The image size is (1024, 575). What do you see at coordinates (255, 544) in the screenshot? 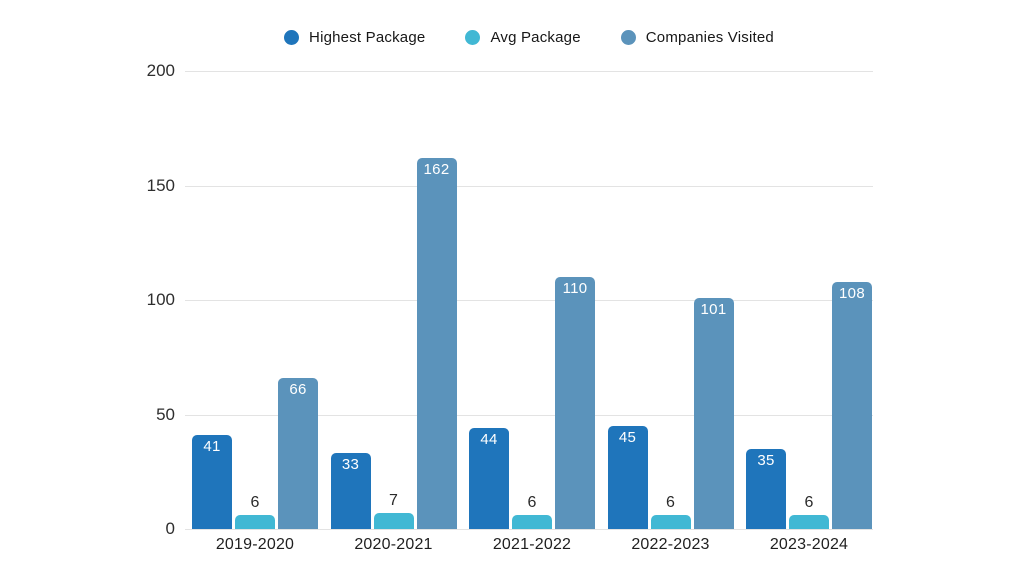
I see `x-axis-tick-label: 2019-2020` at bounding box center [255, 544].